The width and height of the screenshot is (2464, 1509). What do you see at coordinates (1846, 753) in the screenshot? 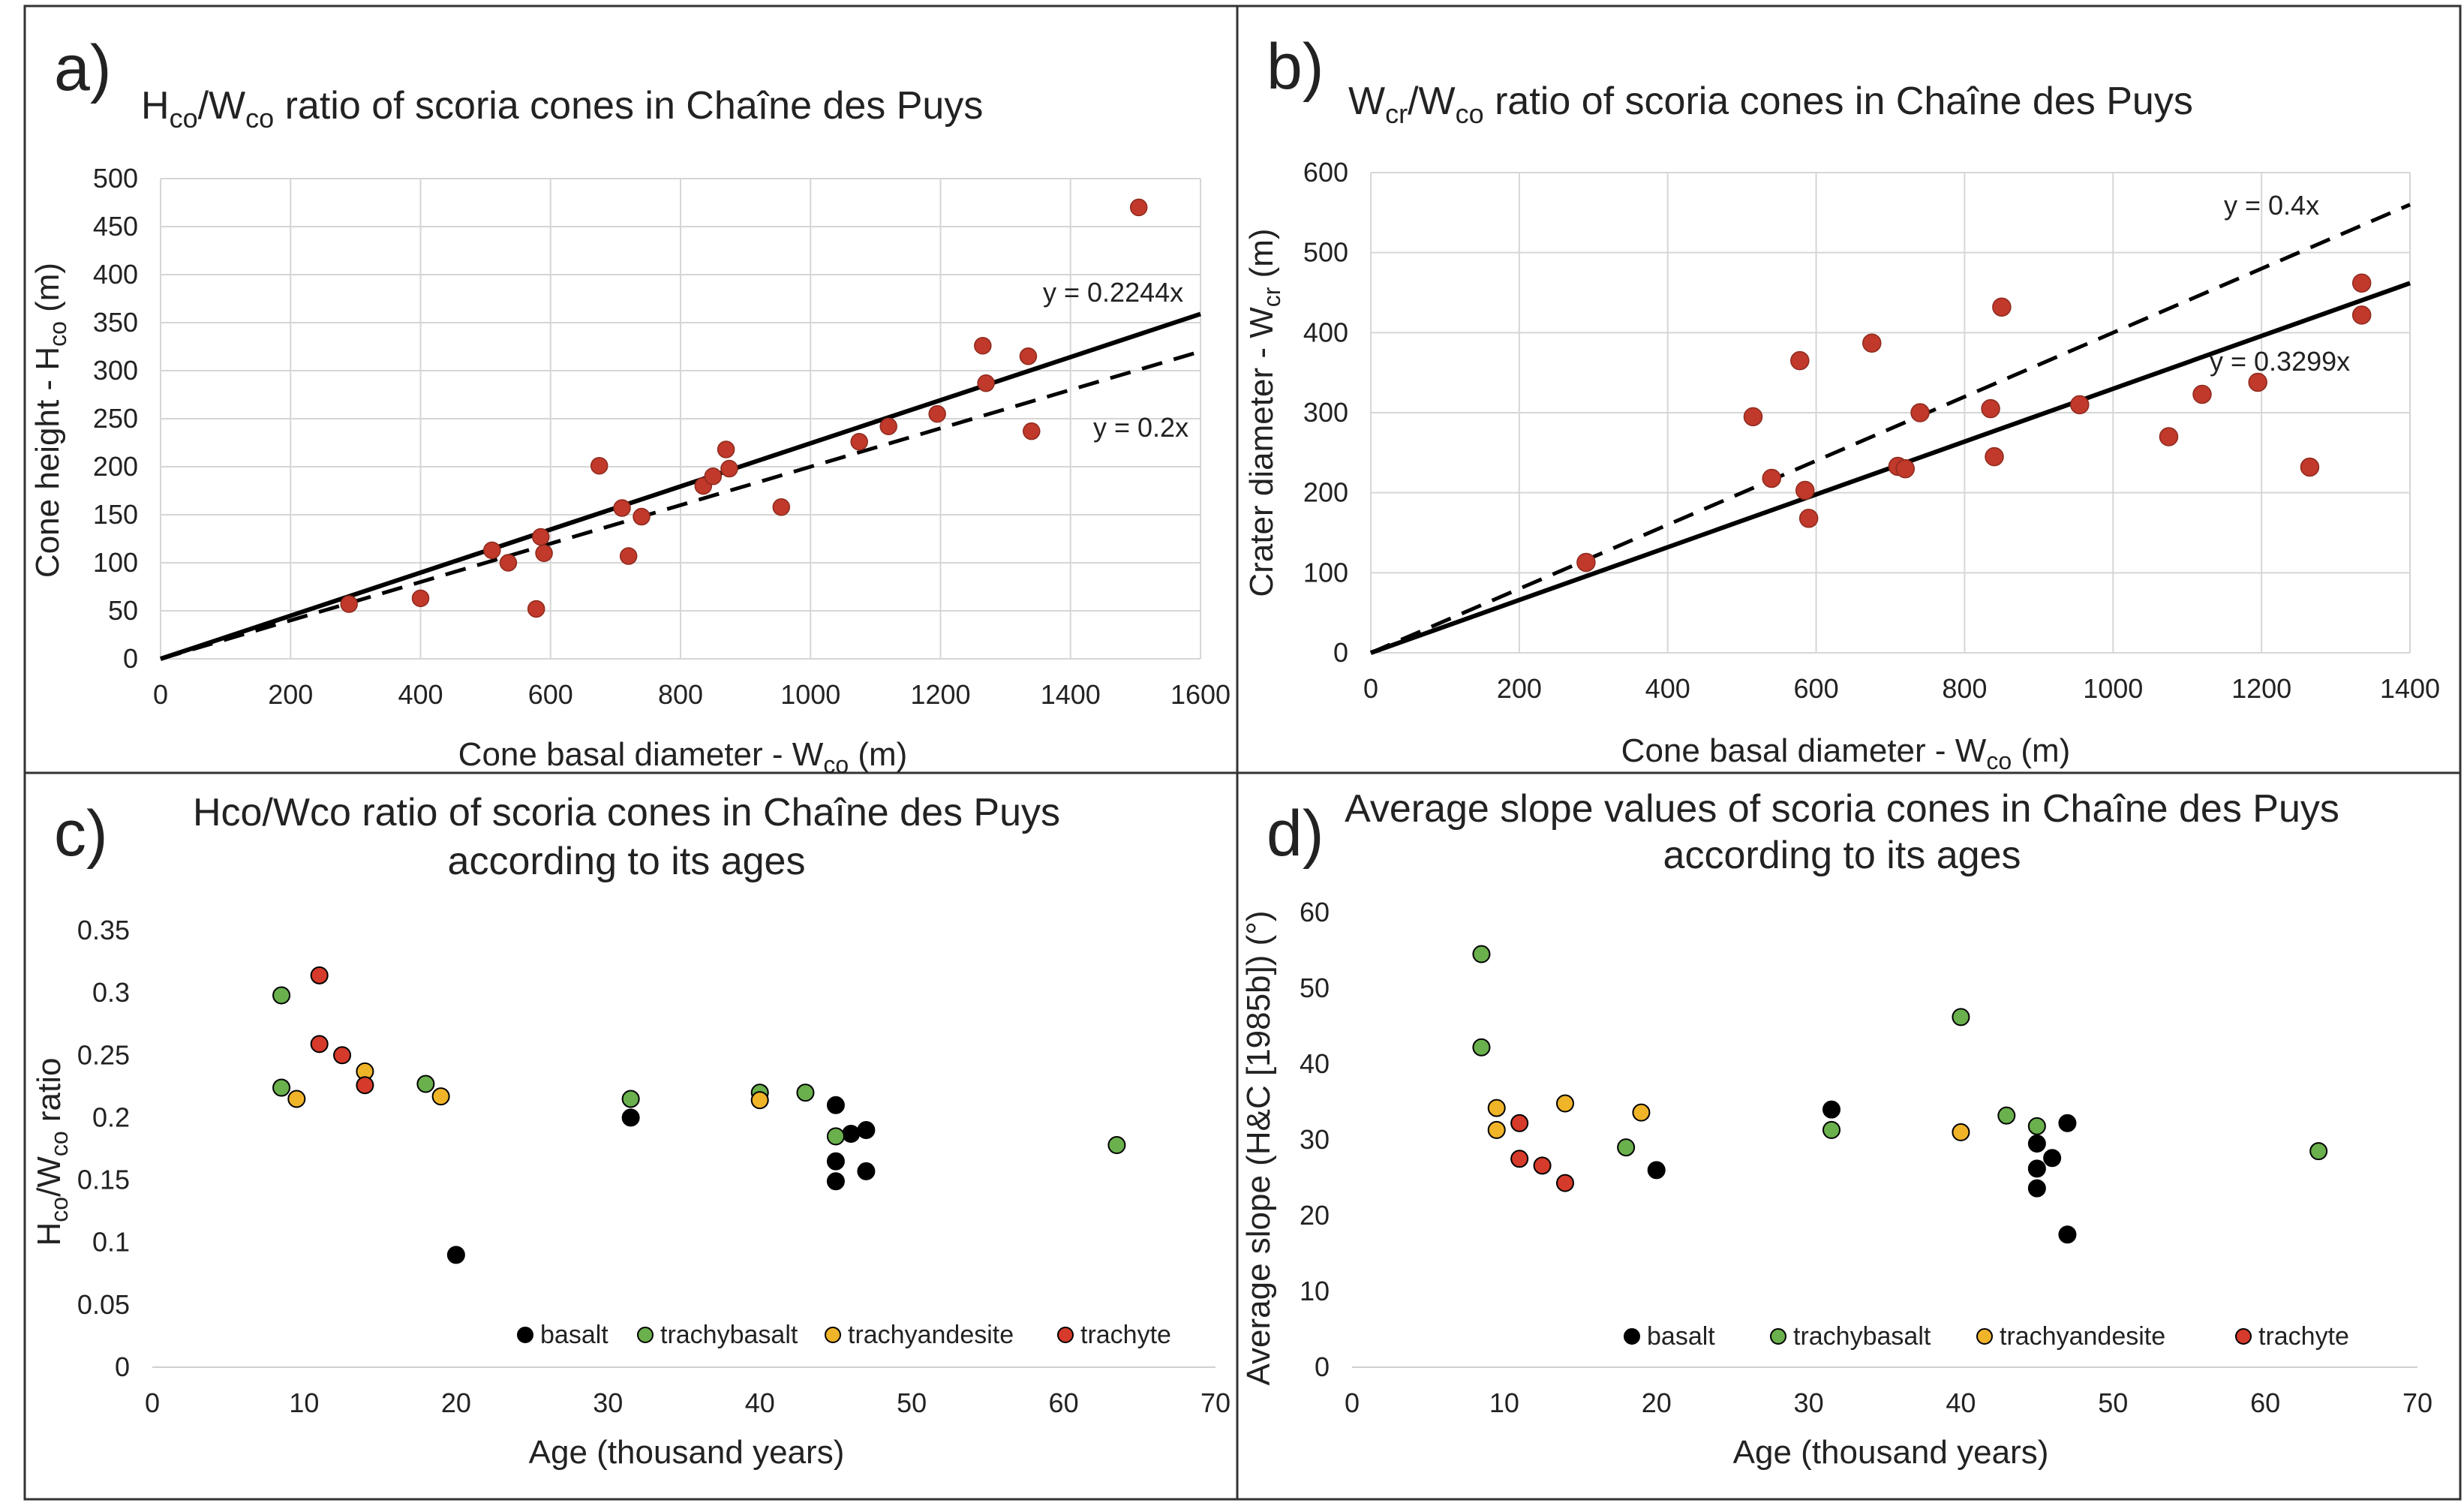
I see `chart-b-x-label: Cone basal diameter - Wco (m)` at bounding box center [1846, 753].